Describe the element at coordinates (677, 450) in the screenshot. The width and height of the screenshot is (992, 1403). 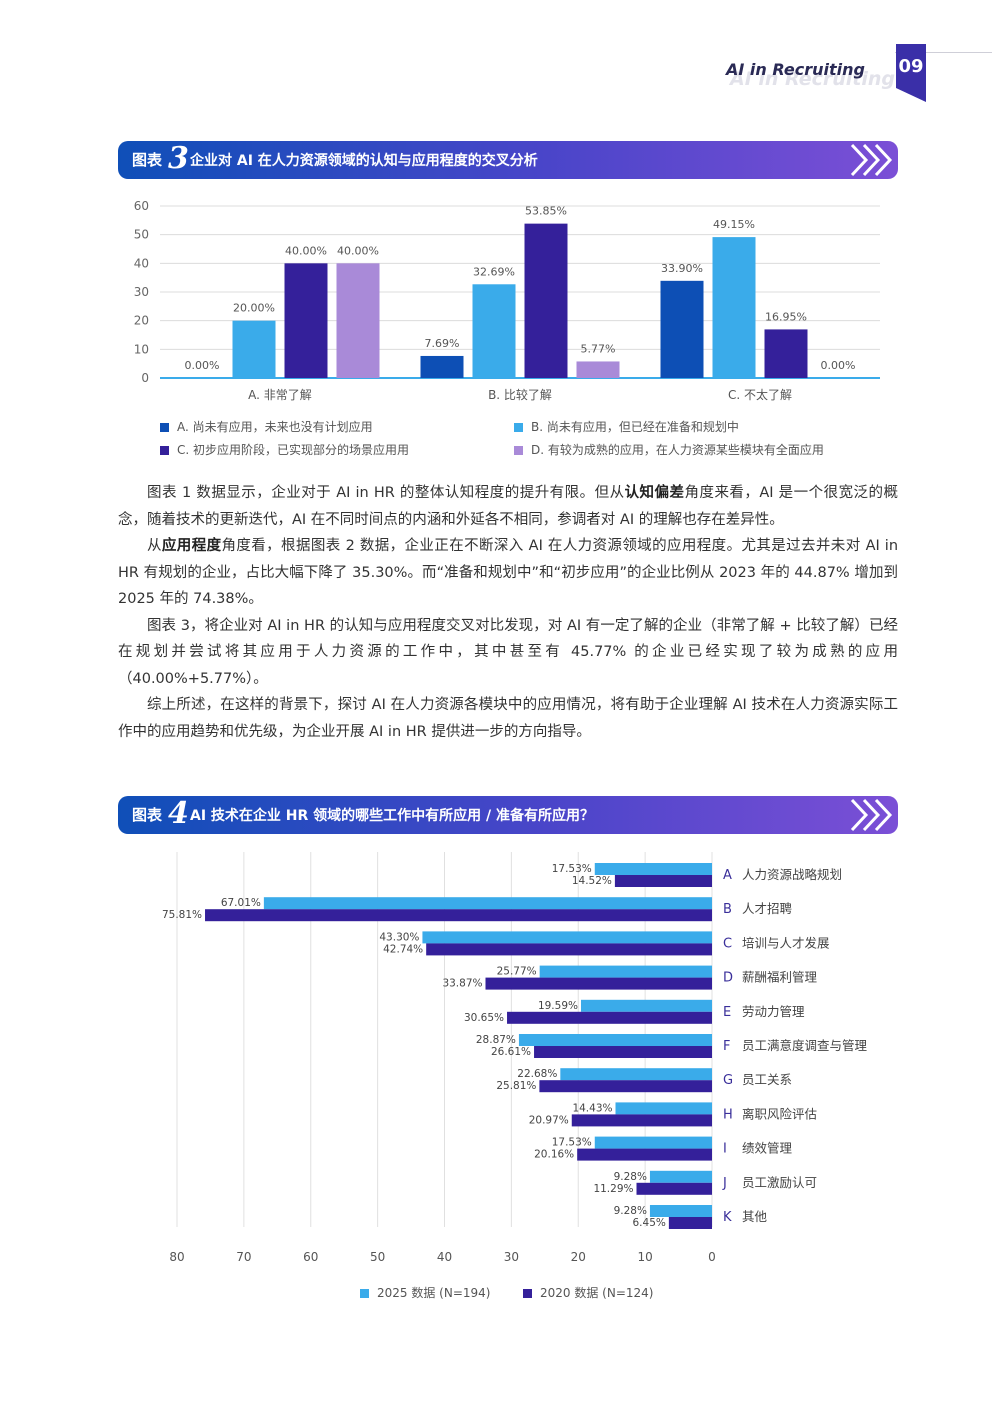
I see `legend-label: D. 有较为成熟的应用，在人力资源某些模块有全面应用` at that location.